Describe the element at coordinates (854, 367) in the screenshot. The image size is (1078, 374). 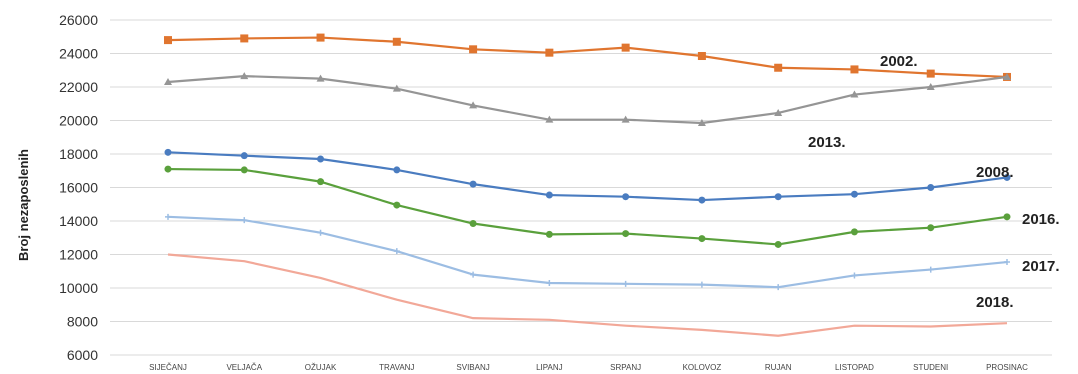
I see `x-tick-label: LISTOPAD` at that location.